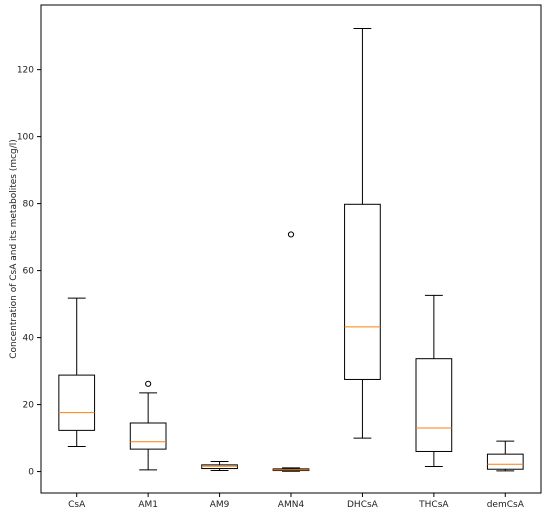 The image size is (550, 514). What do you see at coordinates (77, 505) in the screenshot?
I see `x-tick-label: CsA` at bounding box center [77, 505].